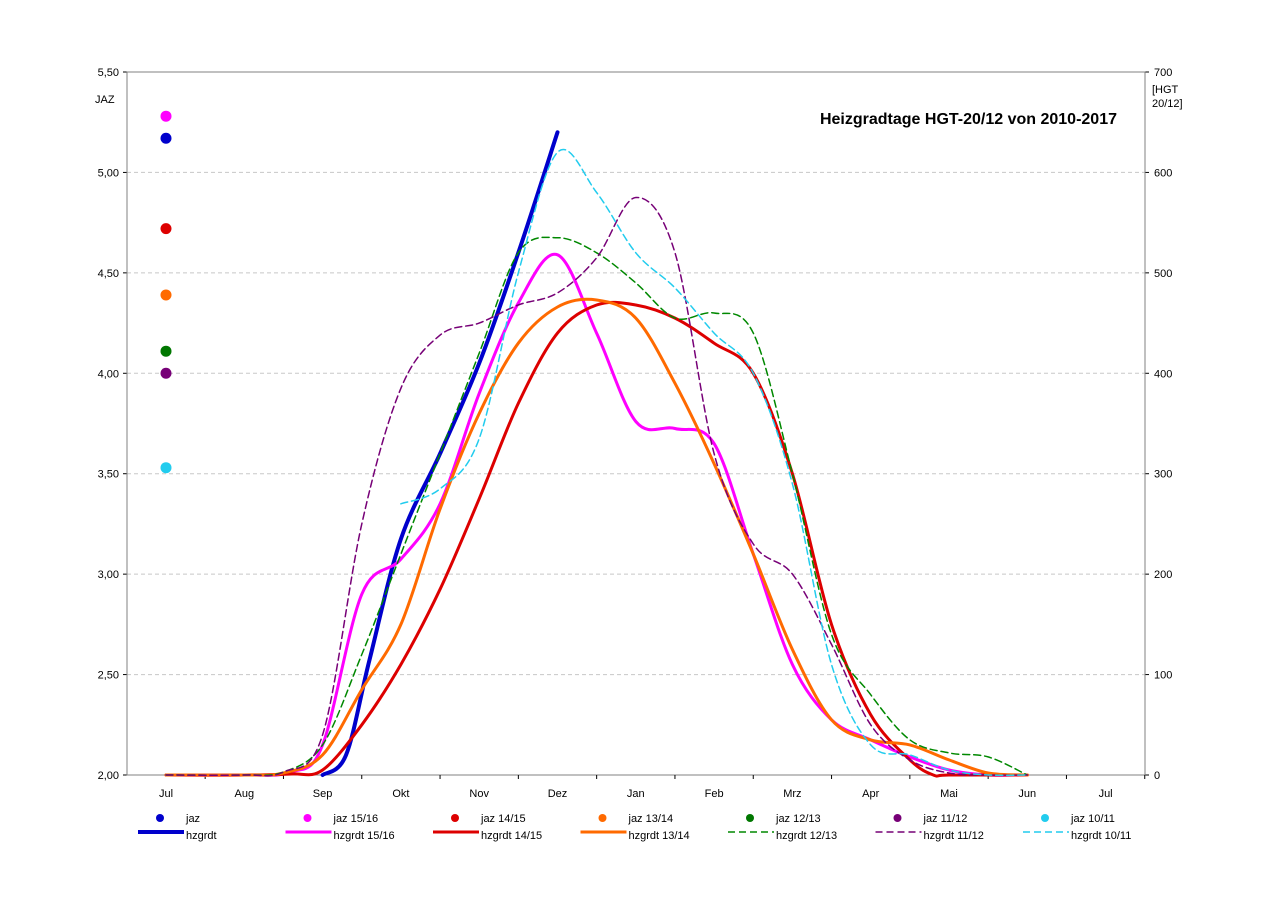 The height and width of the screenshot is (904, 1280). Describe the element at coordinates (1157, 776) in the screenshot. I see `y-right-tick-label: 0` at that location.